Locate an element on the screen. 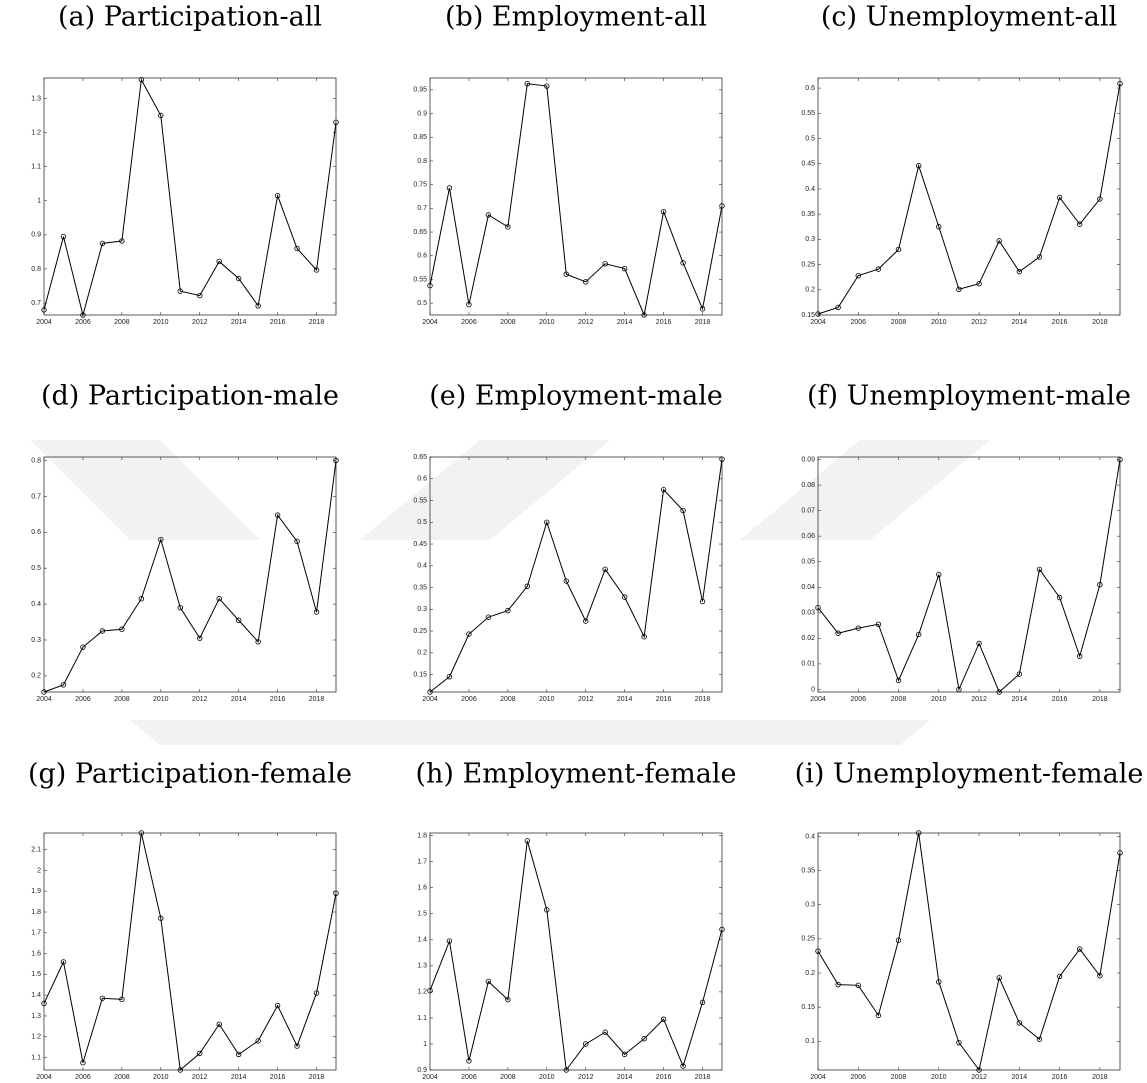  subplot-title: (f) Unemployment-male is located at coordinates (969, 396).